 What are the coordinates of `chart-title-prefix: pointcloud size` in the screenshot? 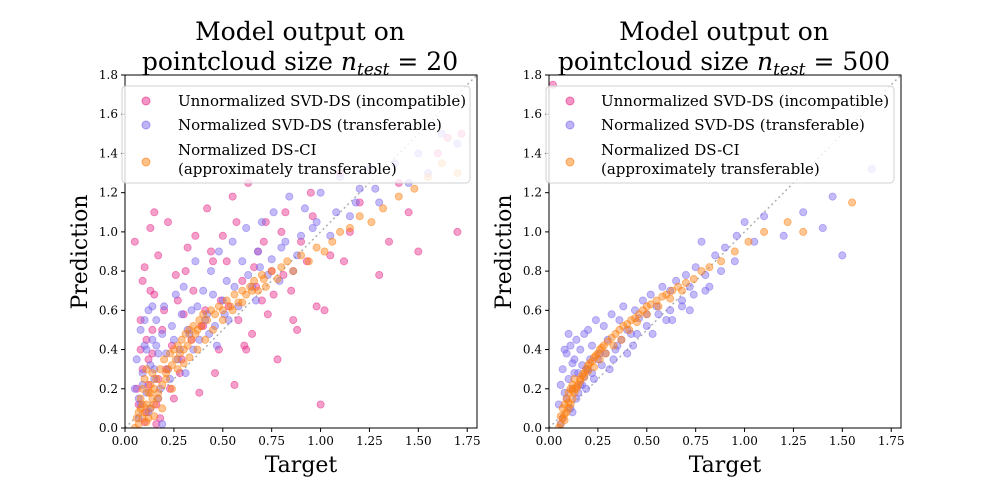 It's located at (657, 61).